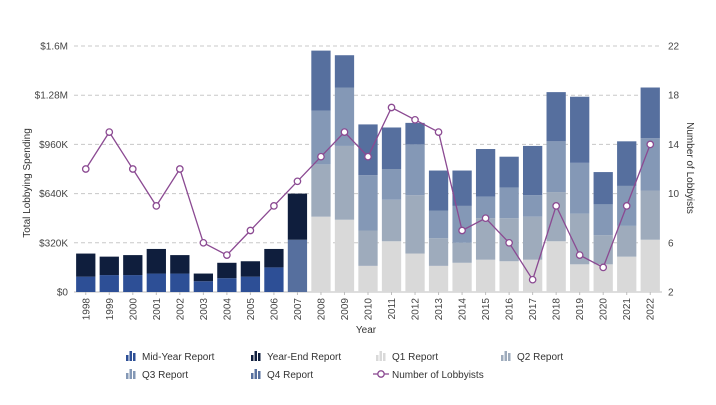  Describe the element at coordinates (650, 144) in the screenshot. I see `lobbyists-point-2022` at that location.